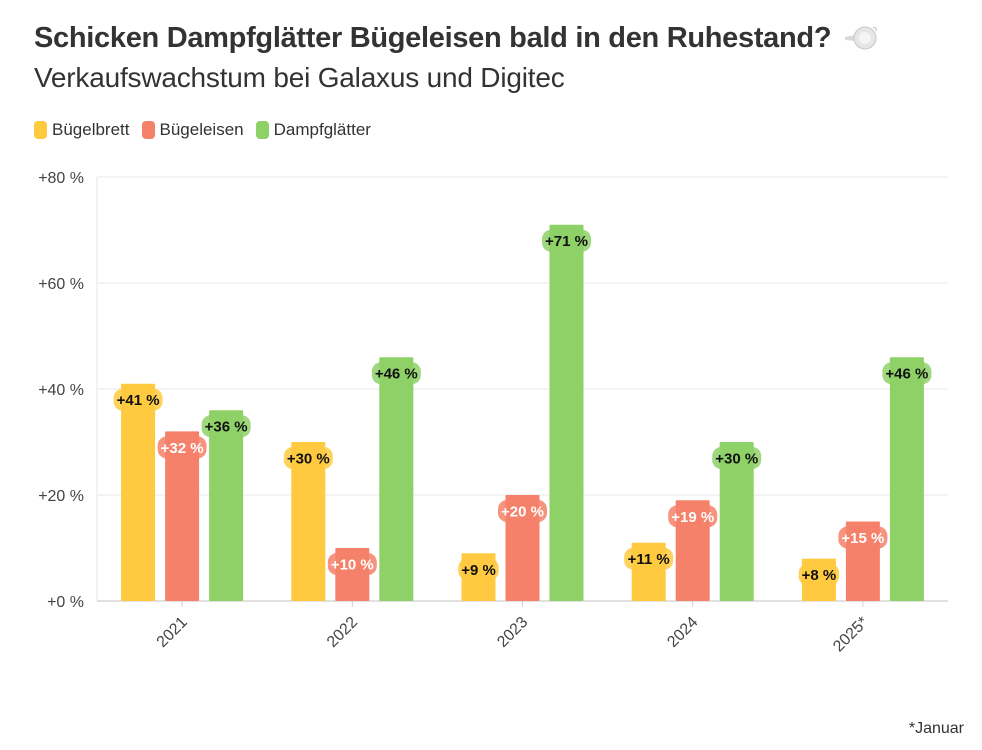  I want to click on footnote: *Januar, so click(936, 728).